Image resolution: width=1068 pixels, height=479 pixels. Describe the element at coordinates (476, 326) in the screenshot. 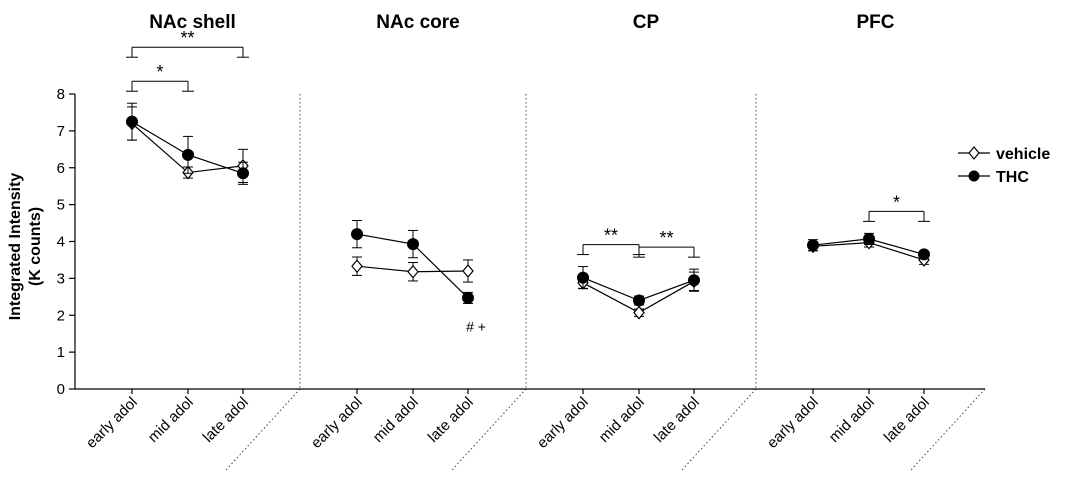

I see `annotation-label: # +` at that location.